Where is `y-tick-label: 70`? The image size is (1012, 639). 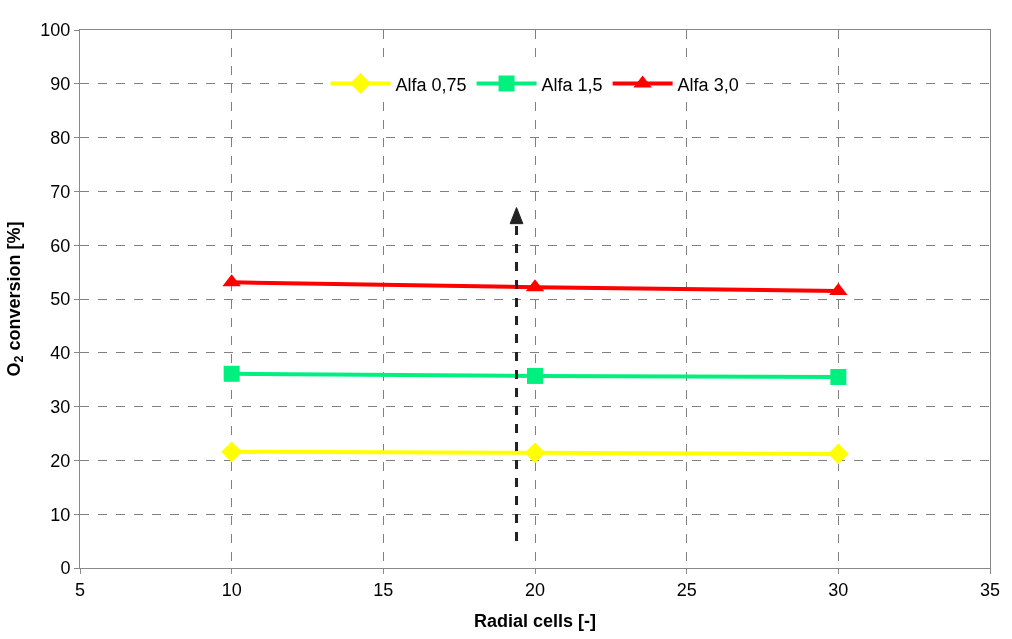
y-tick-label: 70 is located at coordinates (60, 191).